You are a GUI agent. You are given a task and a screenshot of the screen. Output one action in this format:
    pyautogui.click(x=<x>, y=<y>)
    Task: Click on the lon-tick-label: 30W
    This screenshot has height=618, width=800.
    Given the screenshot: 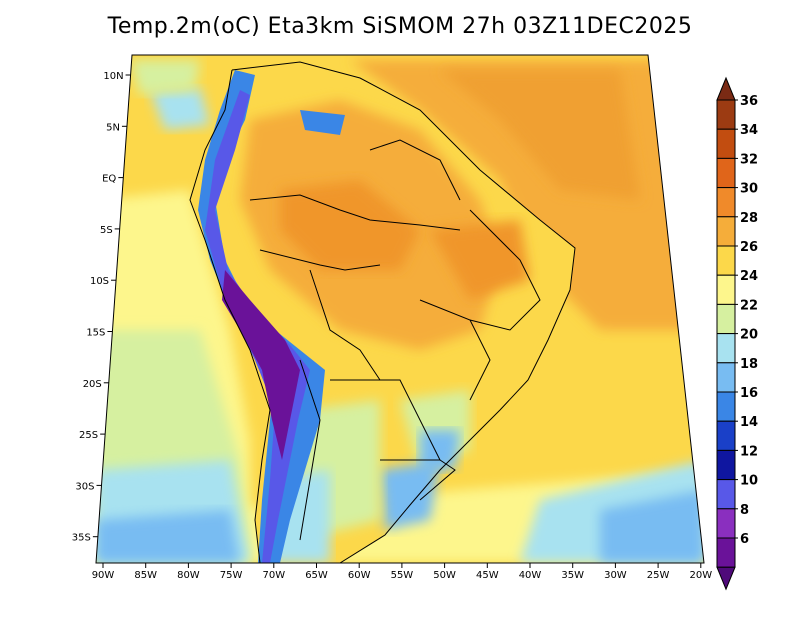 What is the action you would take?
    pyautogui.click(x=615, y=575)
    